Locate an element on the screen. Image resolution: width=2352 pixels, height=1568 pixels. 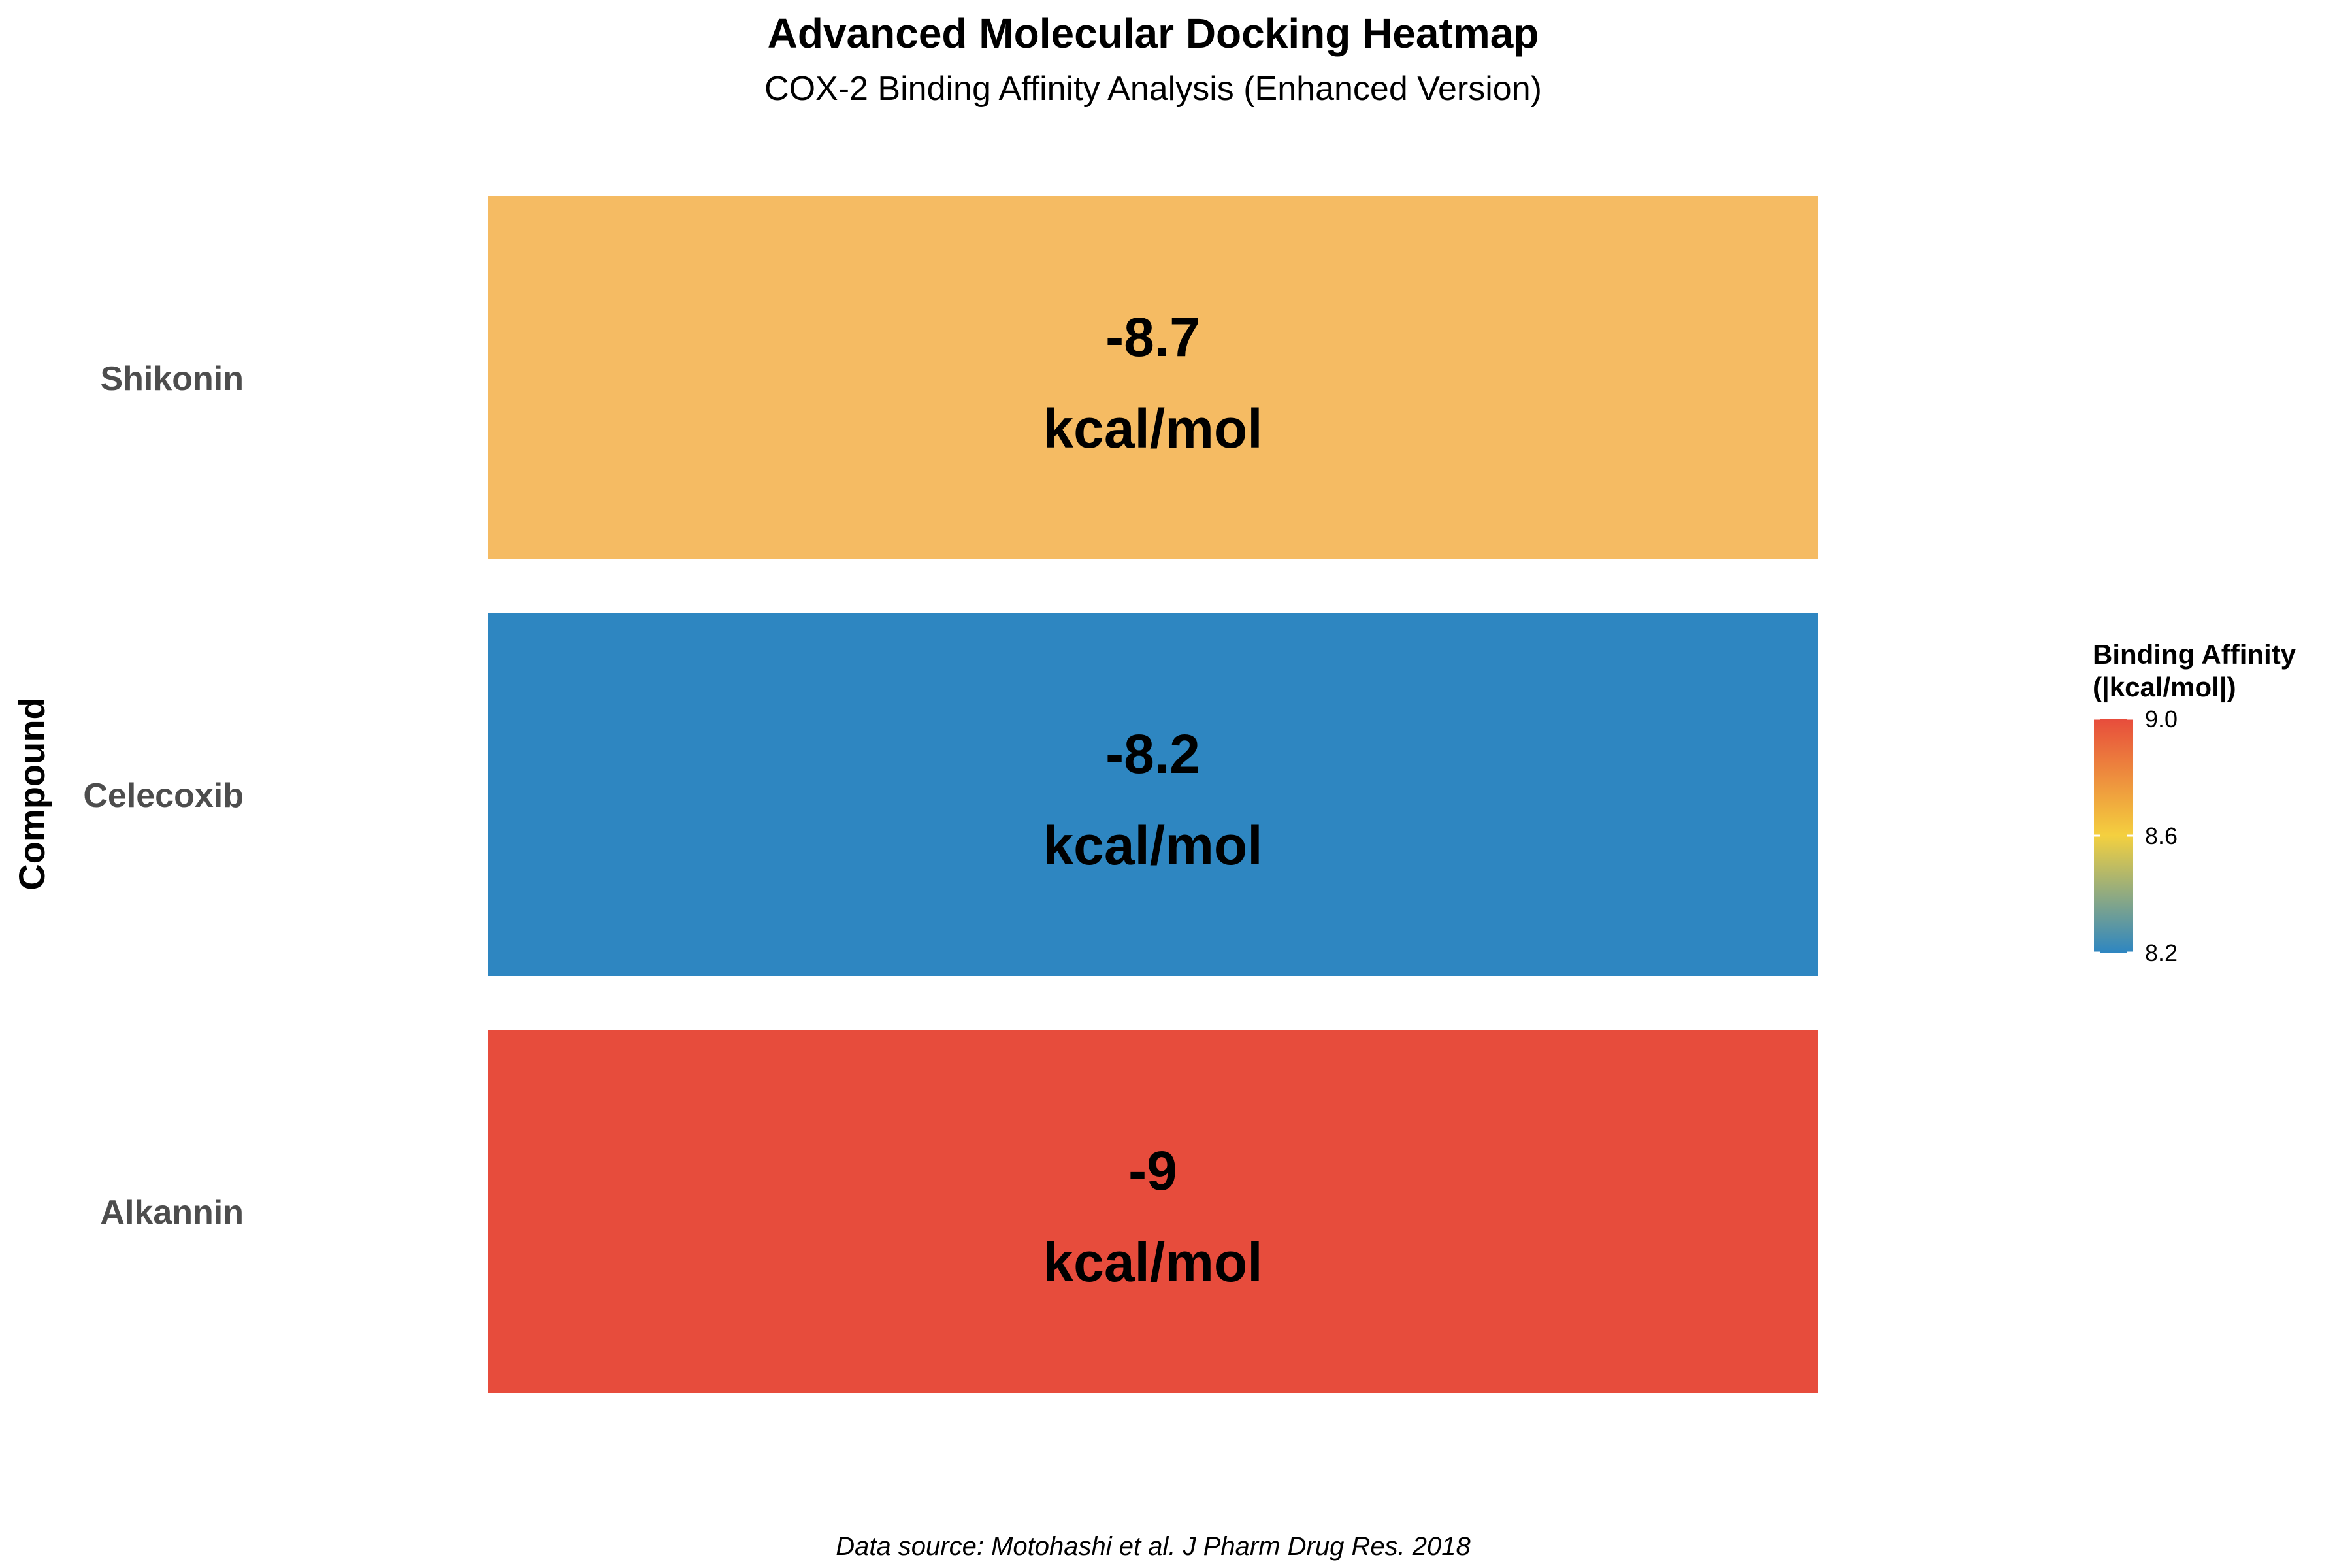
cell-value-label: -8.2 is located at coordinates (1152, 754).